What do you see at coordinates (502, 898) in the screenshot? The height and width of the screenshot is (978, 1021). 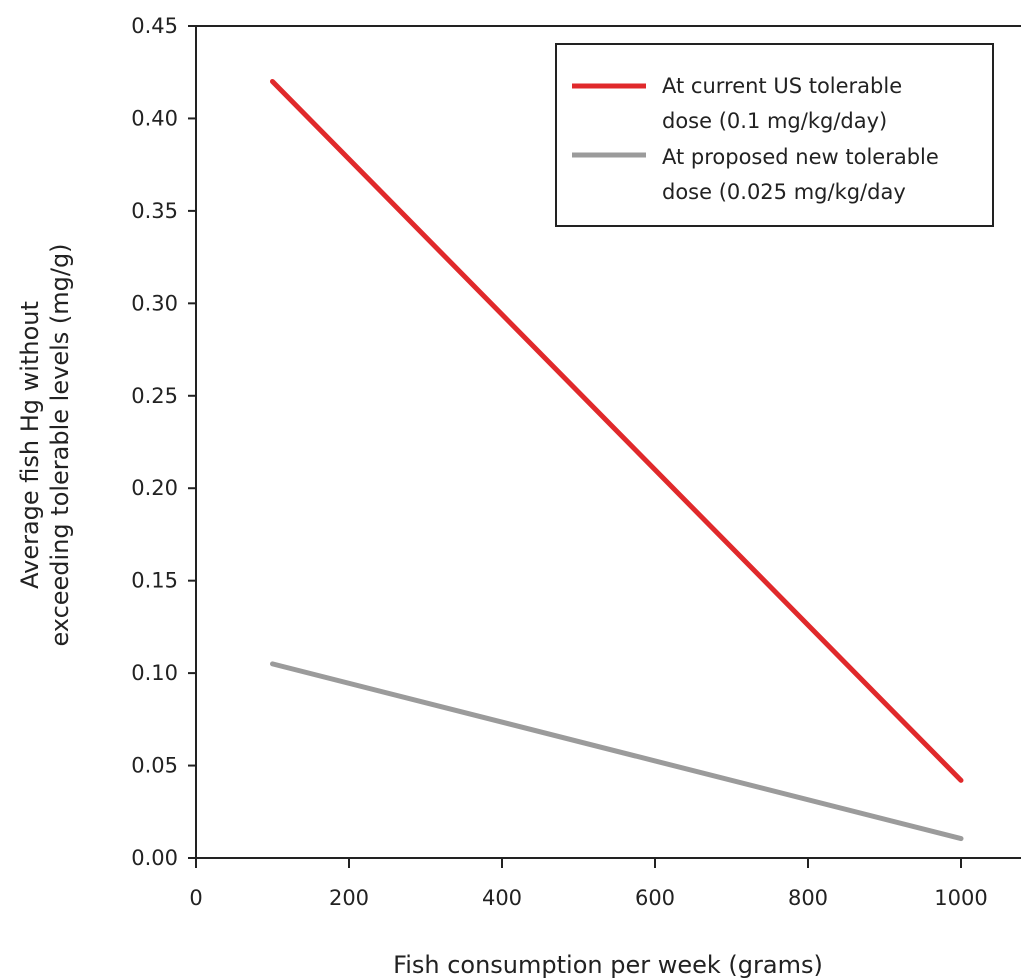 I see `x-tick-label: 400` at bounding box center [502, 898].